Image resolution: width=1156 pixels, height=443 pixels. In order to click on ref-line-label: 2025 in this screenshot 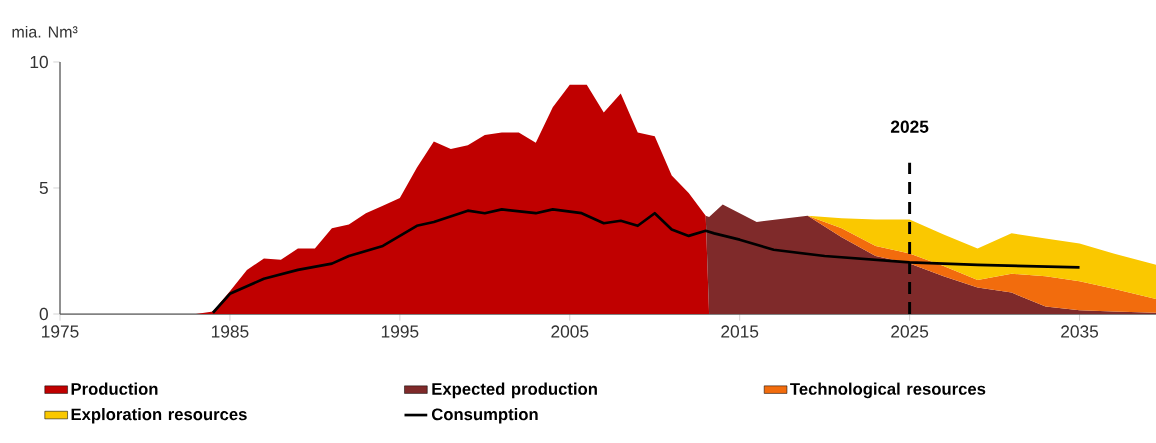, I will do `click(909, 126)`.